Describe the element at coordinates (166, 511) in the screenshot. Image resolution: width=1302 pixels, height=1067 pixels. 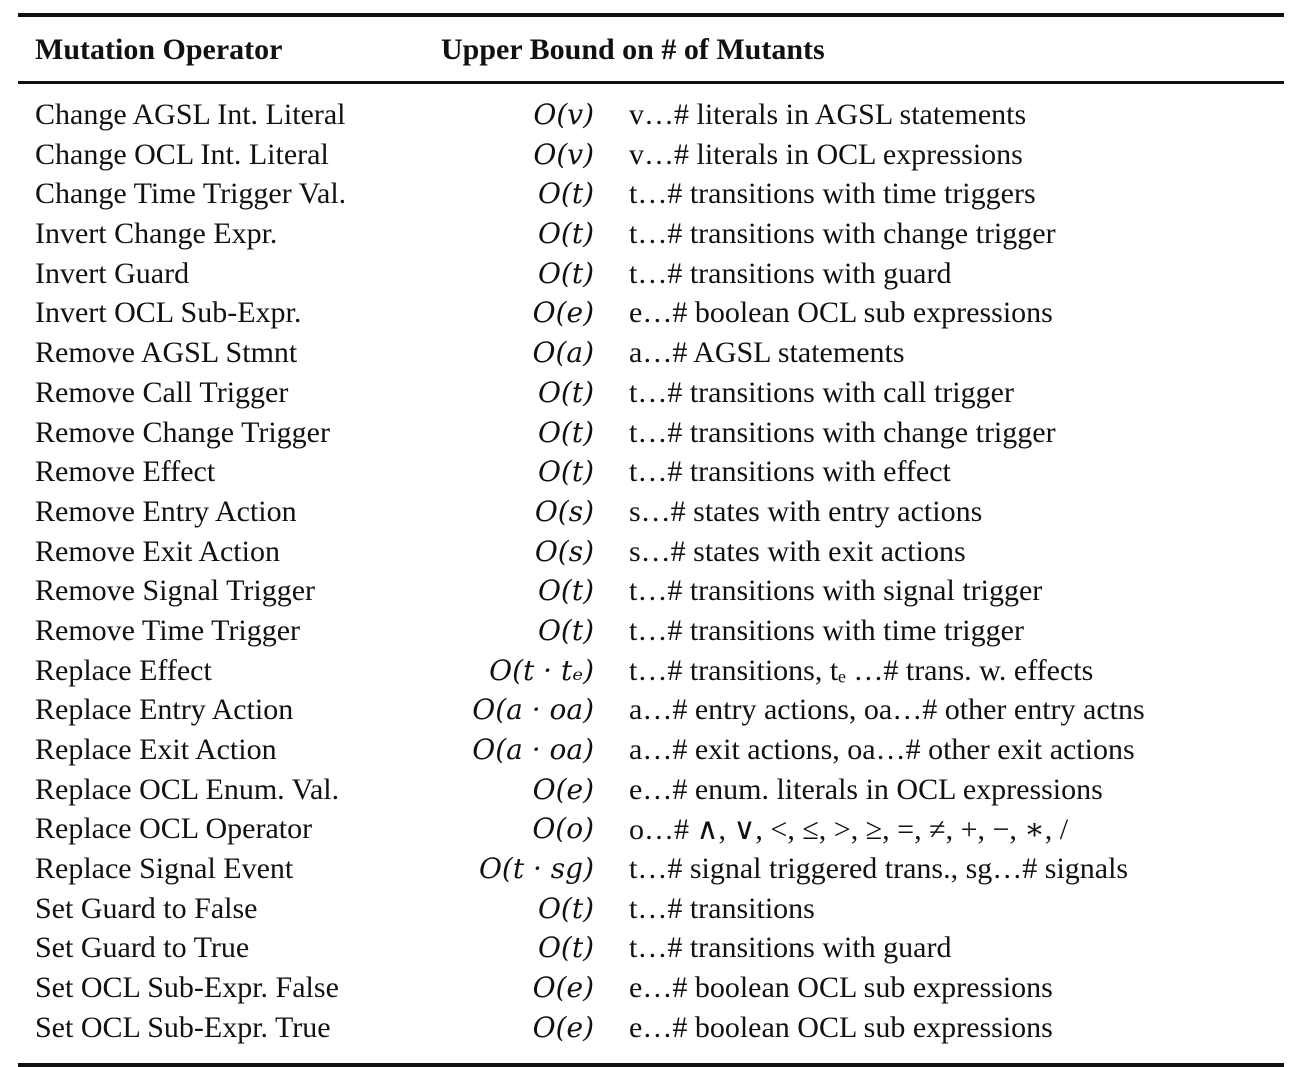
I see `cell-mutation-operator: Remove Entry Action` at that location.